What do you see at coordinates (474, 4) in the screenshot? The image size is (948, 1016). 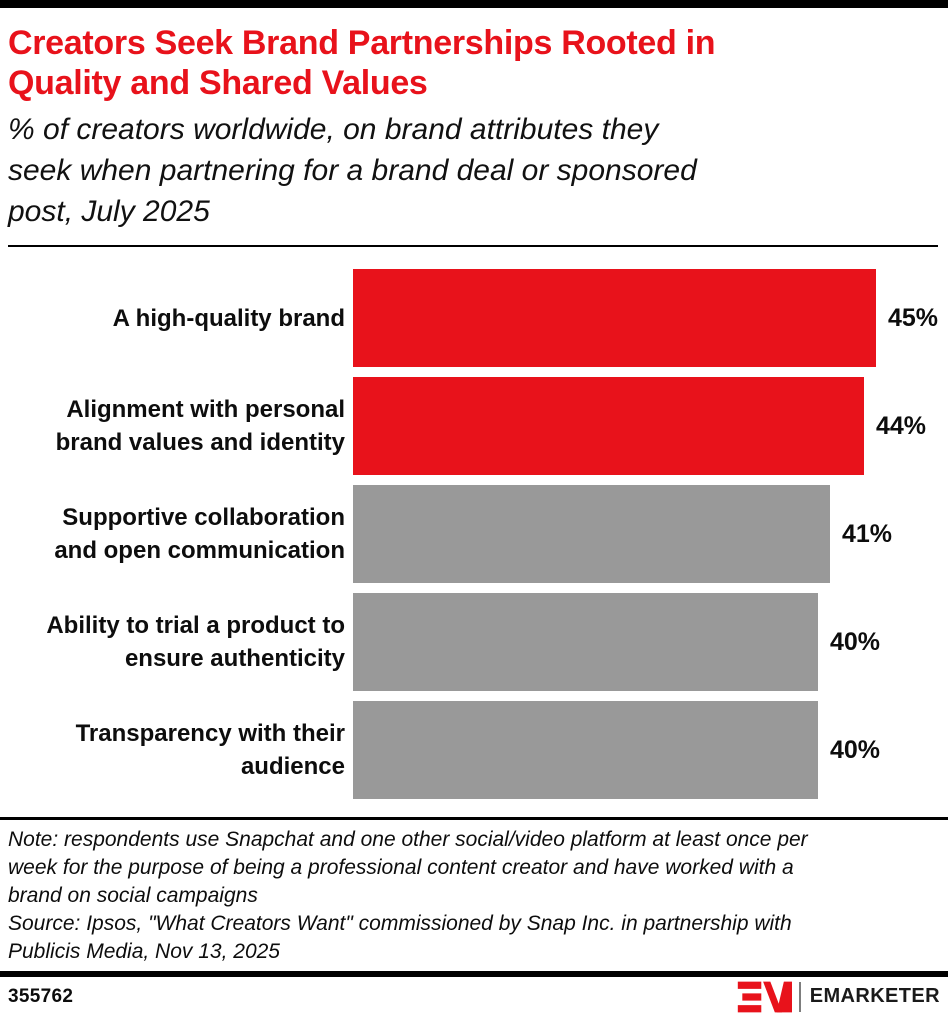 I see `top-rule` at bounding box center [474, 4].